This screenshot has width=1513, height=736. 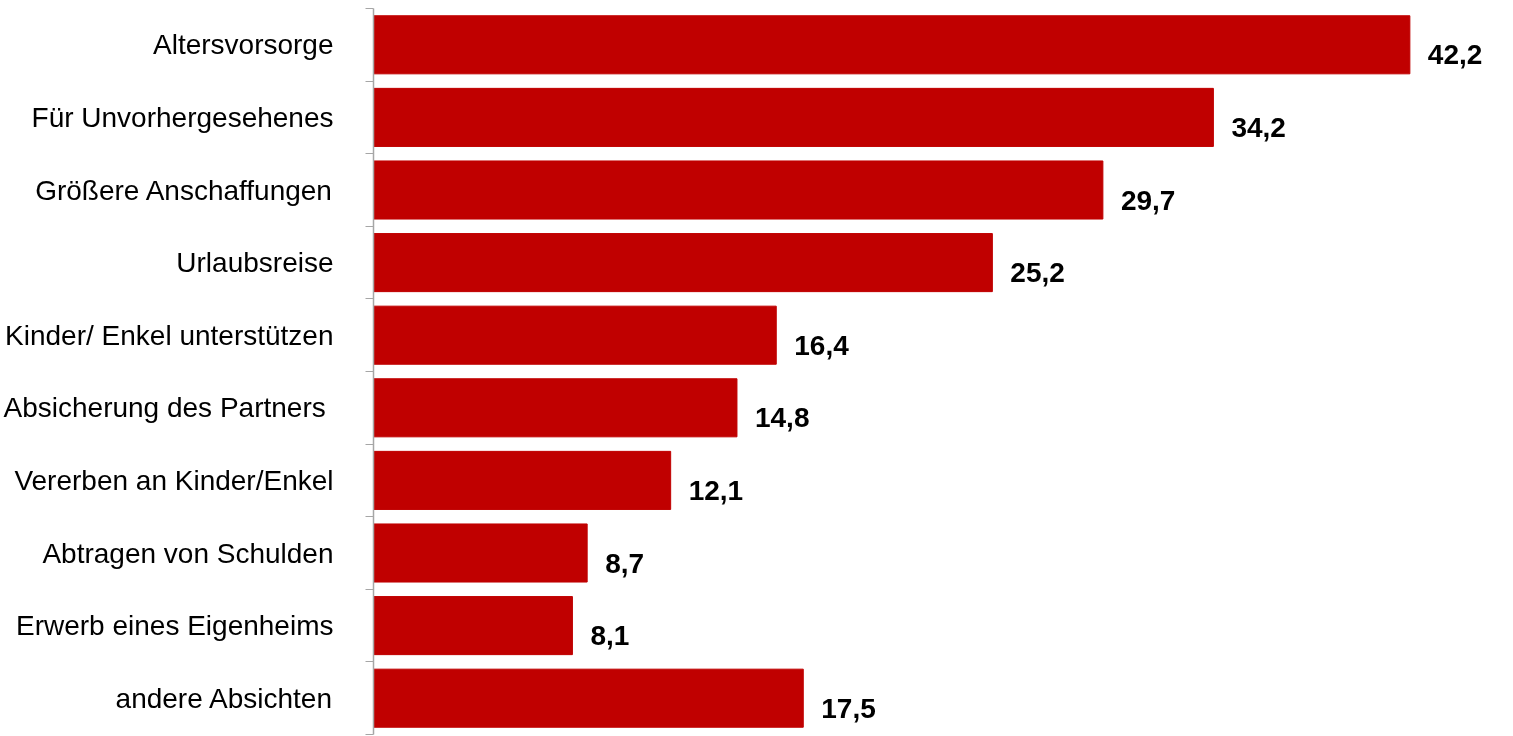 I want to click on y-tick-label: Für Unvorhergesehenes, so click(x=182, y=117).